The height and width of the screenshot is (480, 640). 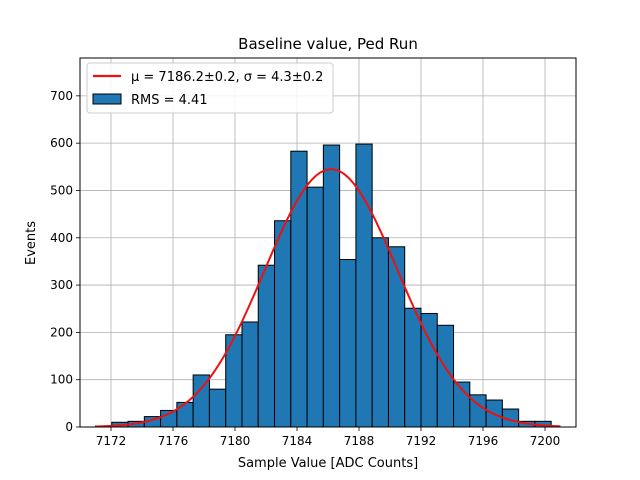 I want to click on y-tick-label: 500, so click(x=61, y=190).